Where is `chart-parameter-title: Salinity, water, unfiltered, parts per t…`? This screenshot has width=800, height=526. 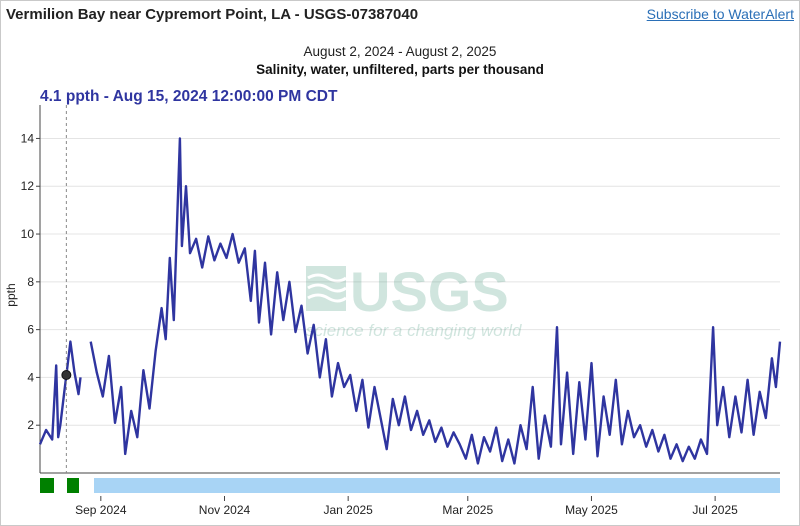 chart-parameter-title: Salinity, water, unfiltered, parts per t… is located at coordinates (400, 69).